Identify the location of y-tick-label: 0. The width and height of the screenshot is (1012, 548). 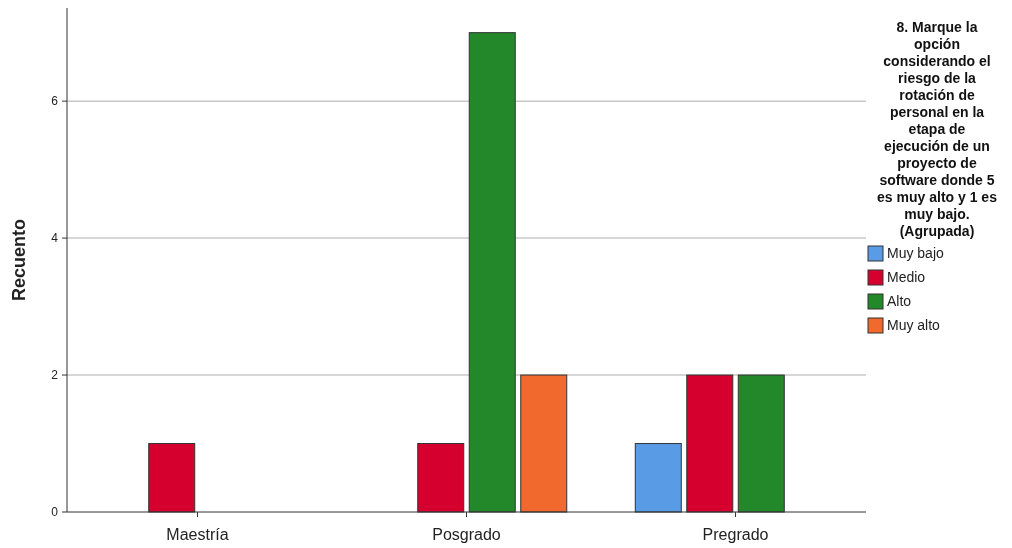
(55, 512).